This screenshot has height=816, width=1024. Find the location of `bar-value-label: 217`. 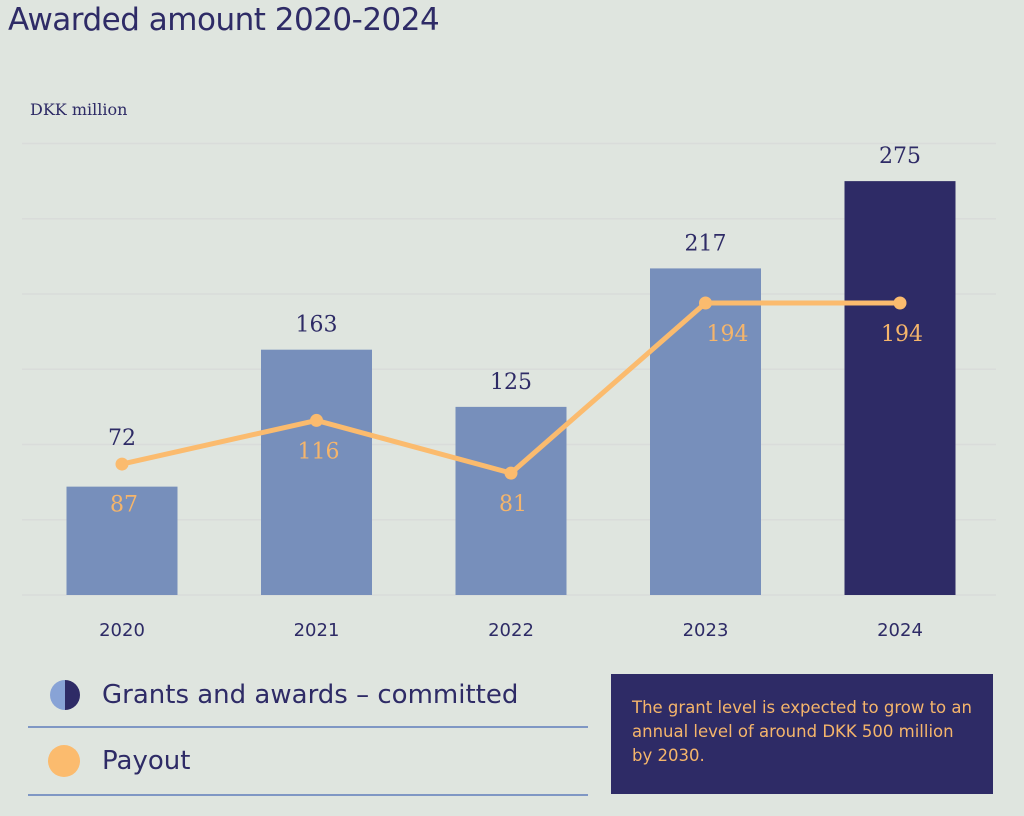

bar-value-label: 217 is located at coordinates (706, 243).